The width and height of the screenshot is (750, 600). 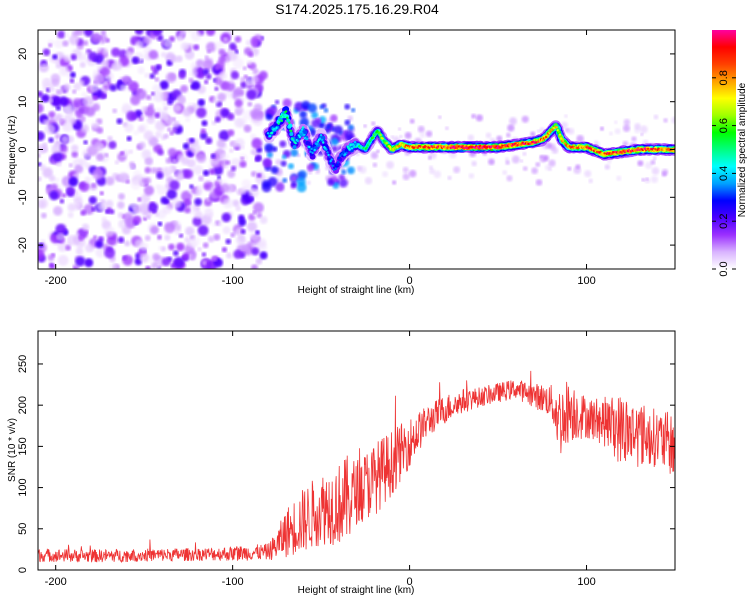 What do you see at coordinates (23, 197) in the screenshot?
I see `y-tick-label: -10` at bounding box center [23, 197].